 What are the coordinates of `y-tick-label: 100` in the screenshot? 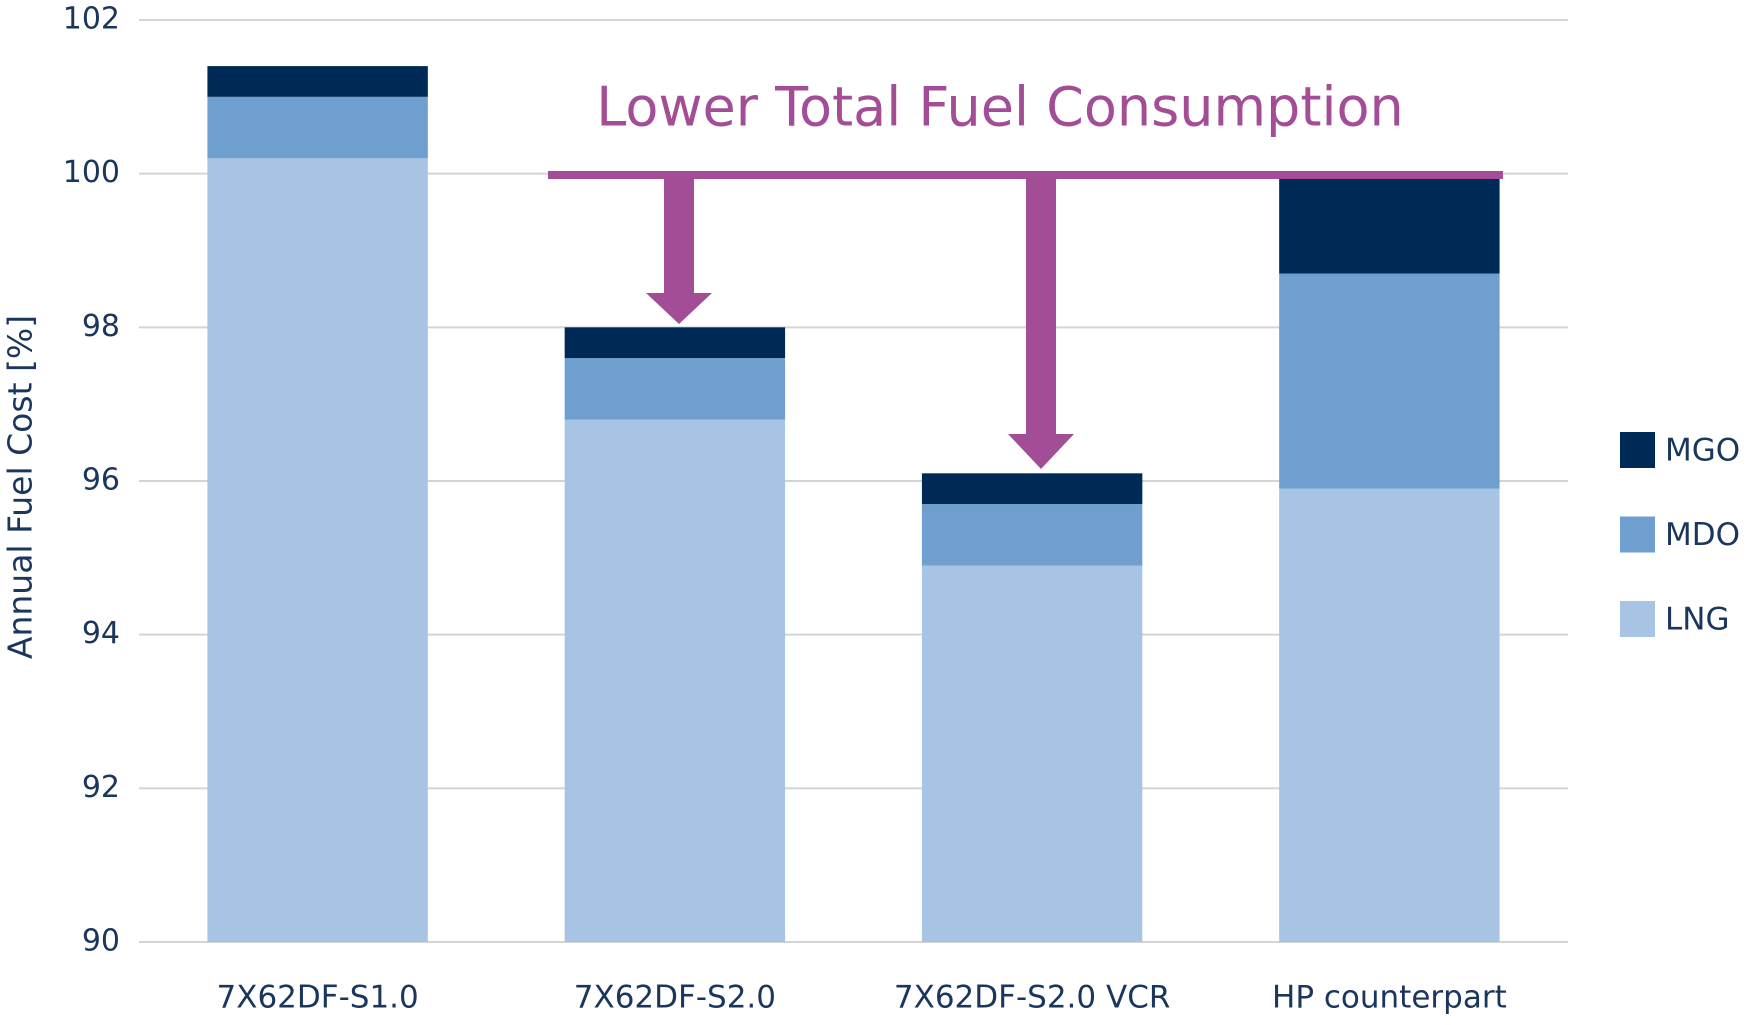 It's located at (91, 172).